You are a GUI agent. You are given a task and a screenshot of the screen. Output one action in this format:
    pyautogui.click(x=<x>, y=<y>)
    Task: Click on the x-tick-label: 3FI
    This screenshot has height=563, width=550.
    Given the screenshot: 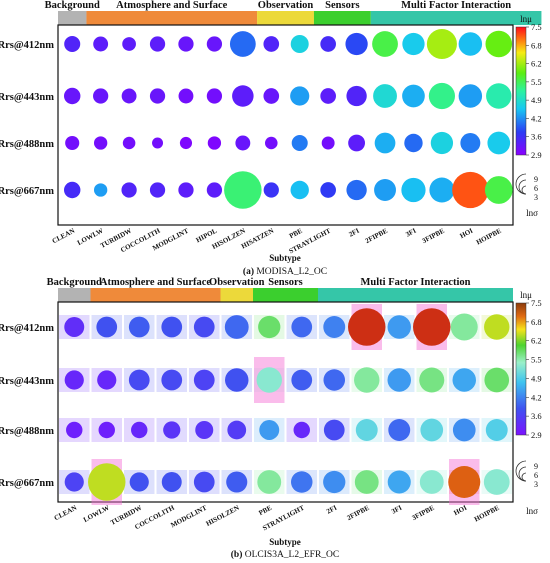 What is the action you would take?
    pyautogui.click(x=396, y=510)
    